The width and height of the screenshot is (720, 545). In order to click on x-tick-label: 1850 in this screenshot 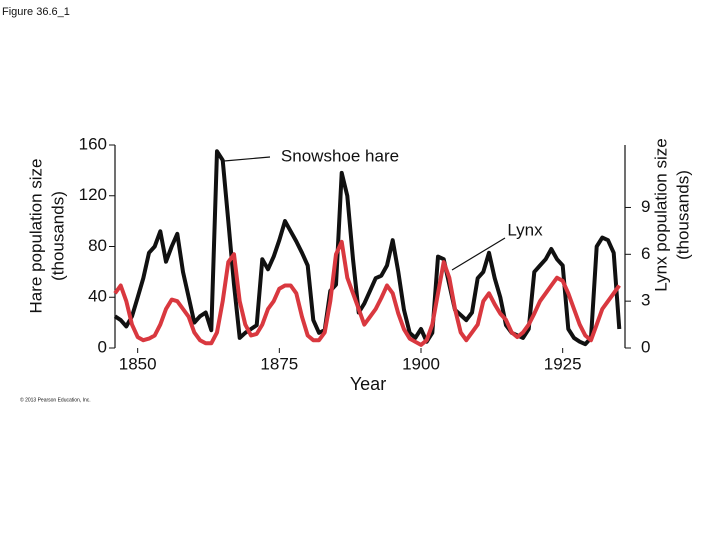, I will do `click(138, 363)`.